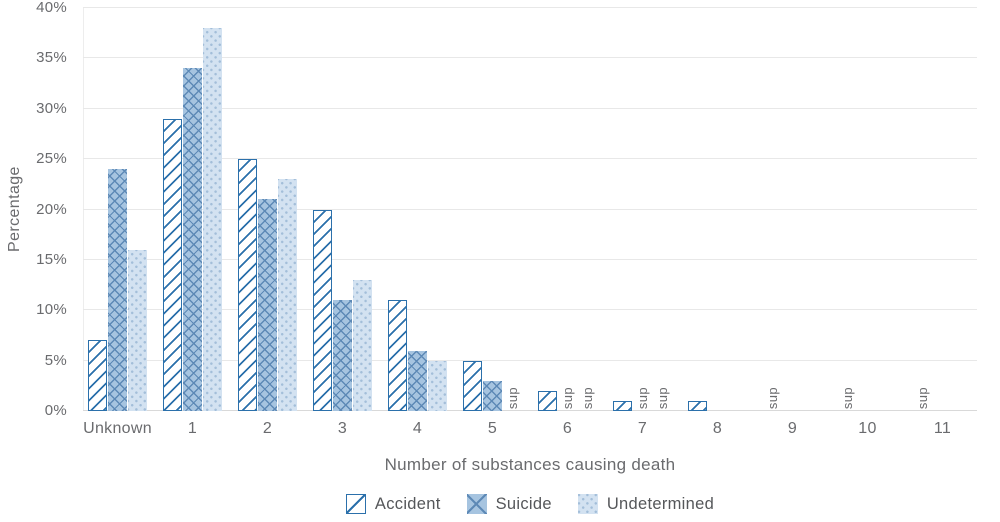 The image size is (1000, 522). What do you see at coordinates (117, 290) in the screenshot?
I see `bar-suicide-unknown` at bounding box center [117, 290].